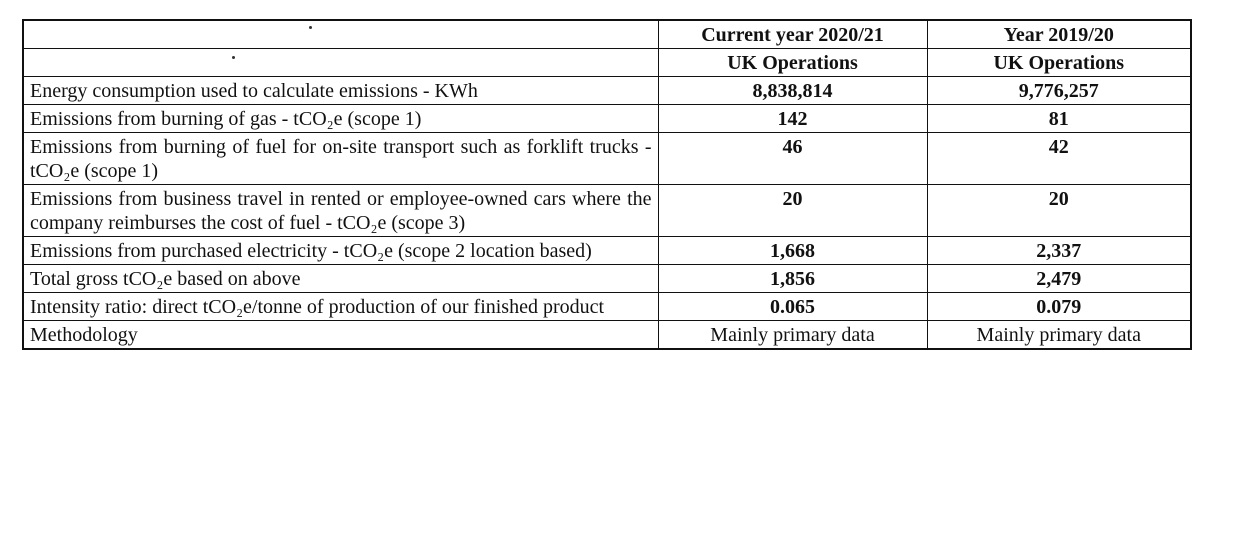  I want to click on header-row-year: Current year 2020/21 Year 2019/20, so click(607, 34).